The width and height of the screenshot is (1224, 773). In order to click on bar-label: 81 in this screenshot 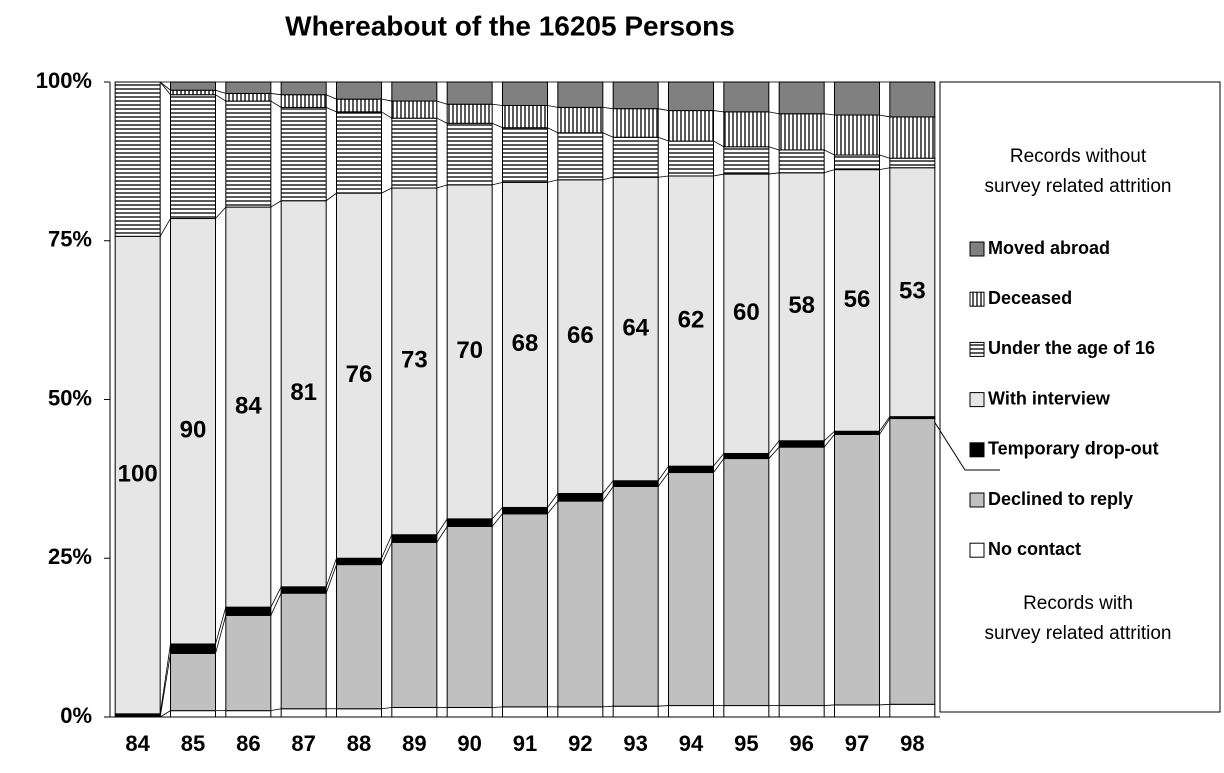, I will do `click(303, 392)`.